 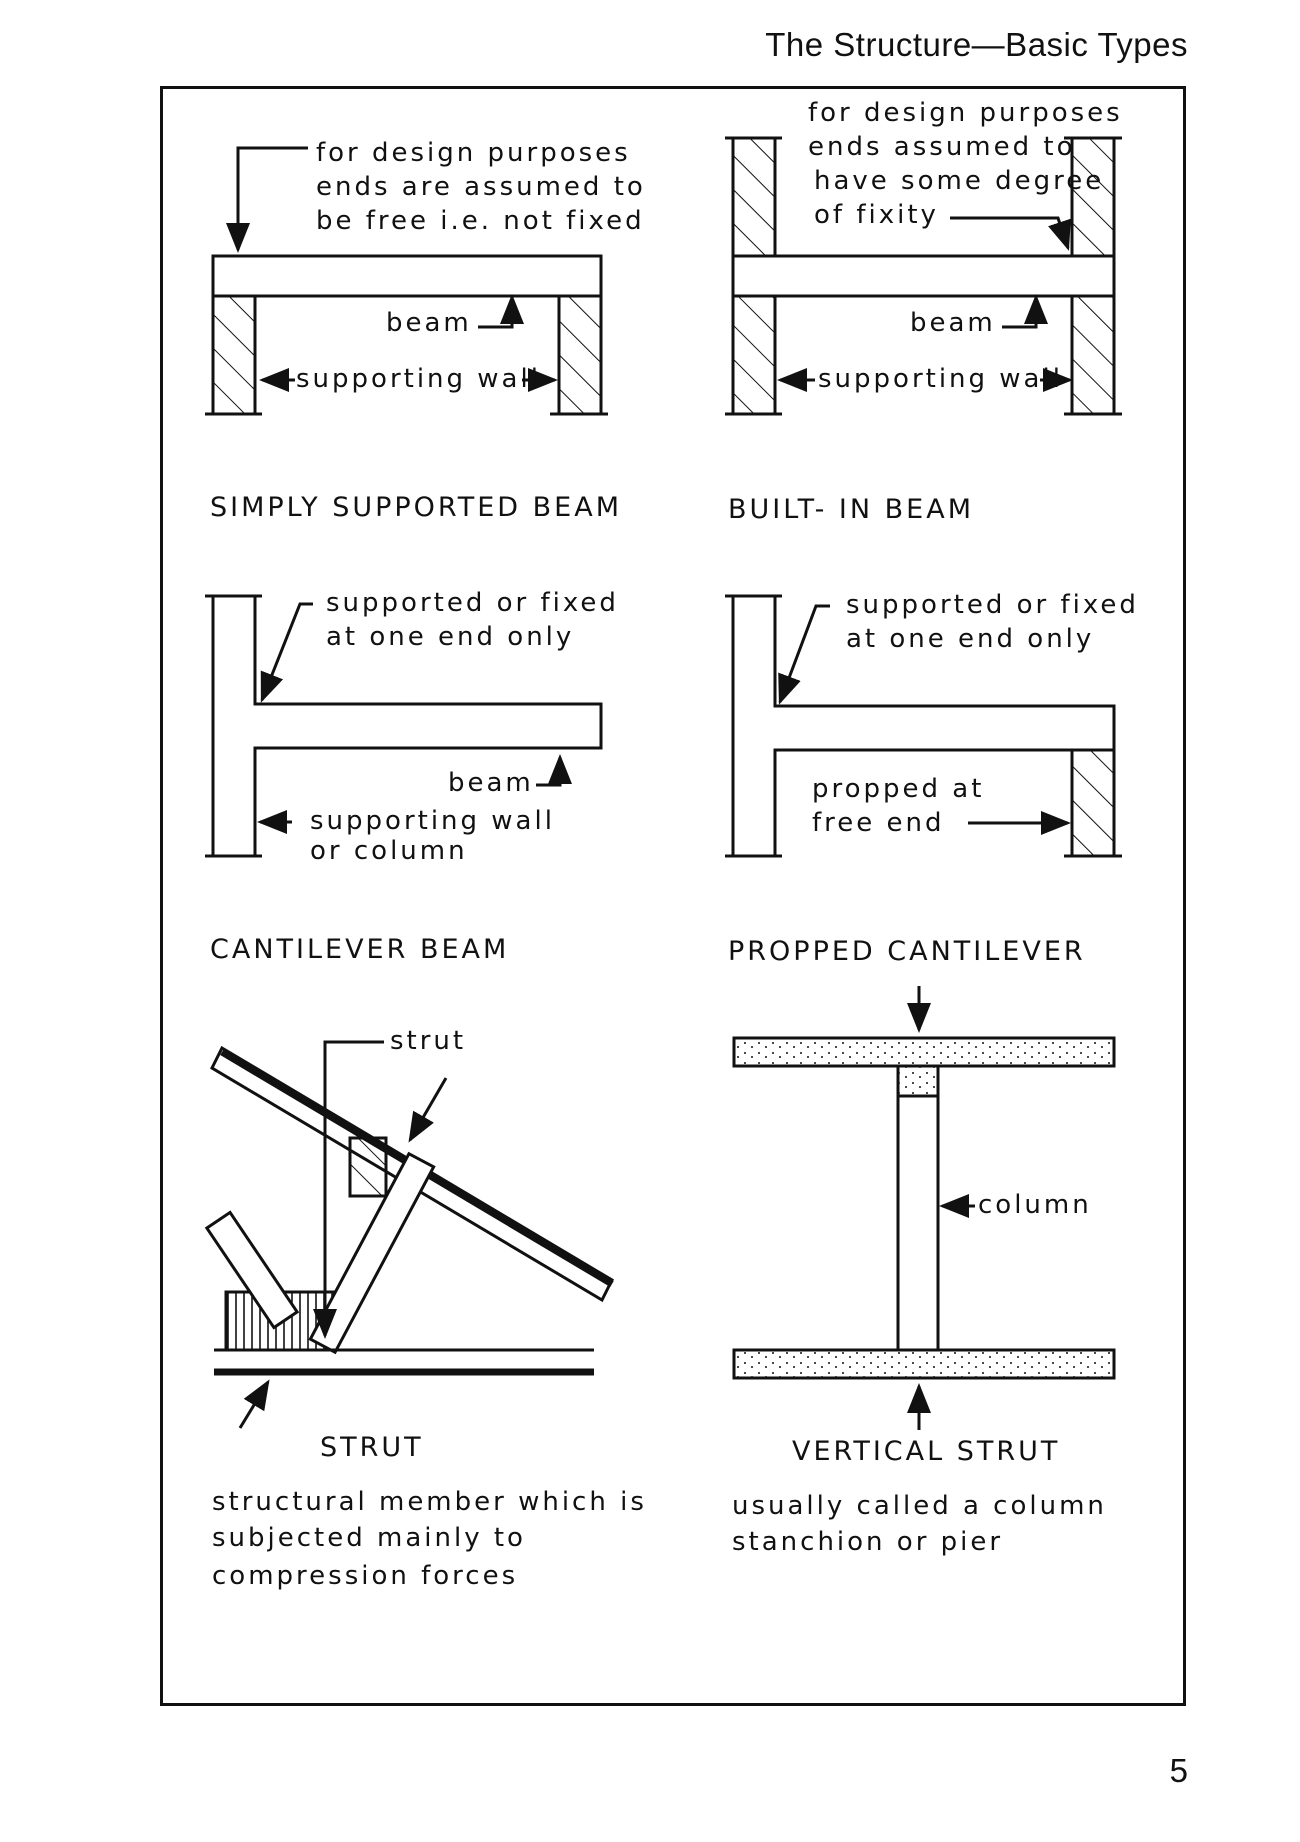 I want to click on vertical-strut-diagram, so click(x=924, y=1208).